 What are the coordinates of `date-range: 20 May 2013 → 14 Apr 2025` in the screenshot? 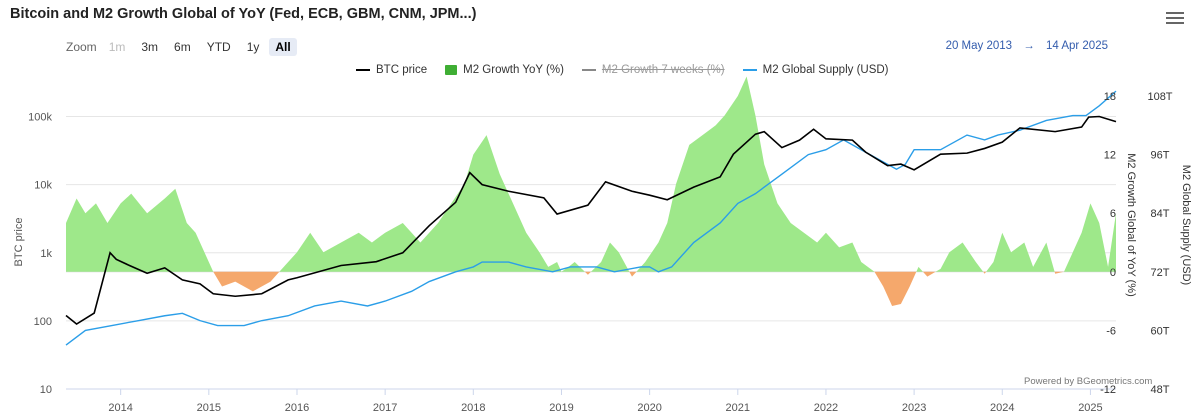 It's located at (1027, 46).